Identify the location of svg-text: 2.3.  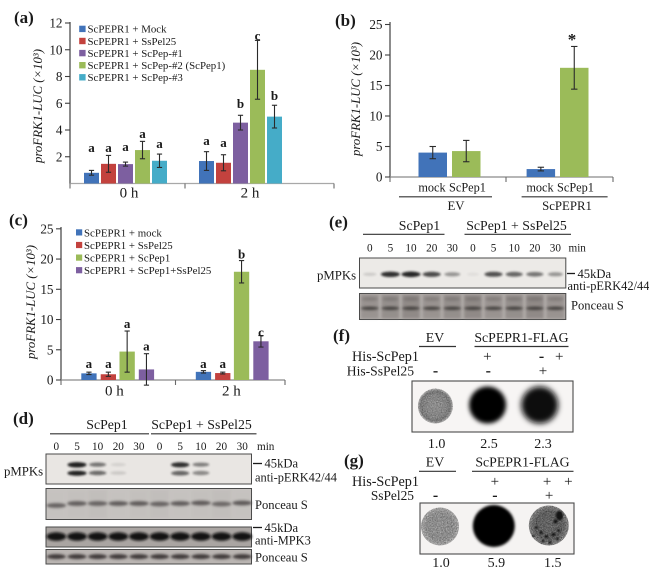
(543, 444).